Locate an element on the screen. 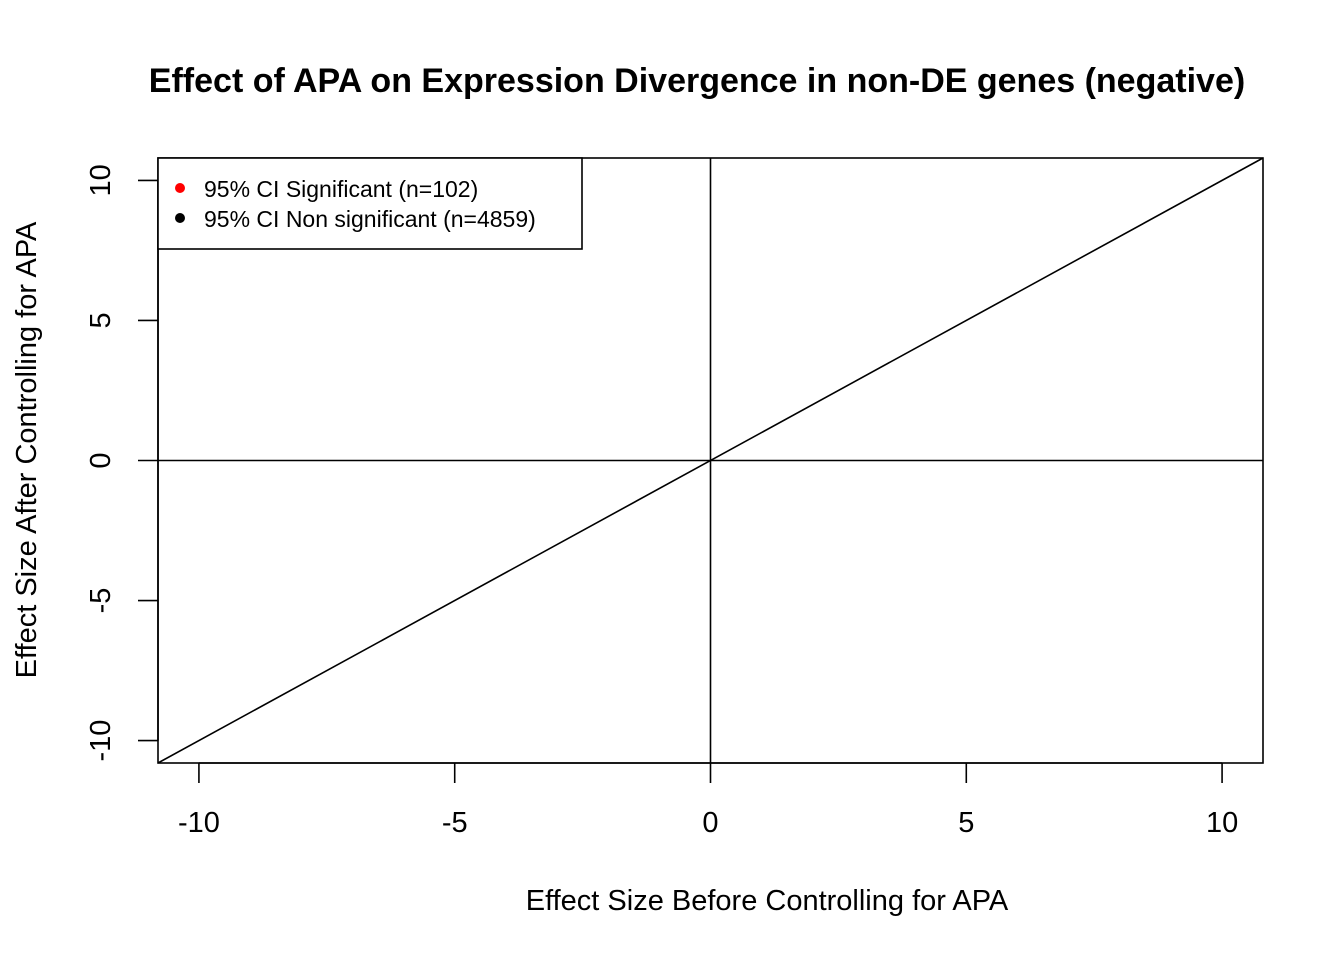 This screenshot has height=960, width=1344. legend-marker-non-significant is located at coordinates (180, 218).